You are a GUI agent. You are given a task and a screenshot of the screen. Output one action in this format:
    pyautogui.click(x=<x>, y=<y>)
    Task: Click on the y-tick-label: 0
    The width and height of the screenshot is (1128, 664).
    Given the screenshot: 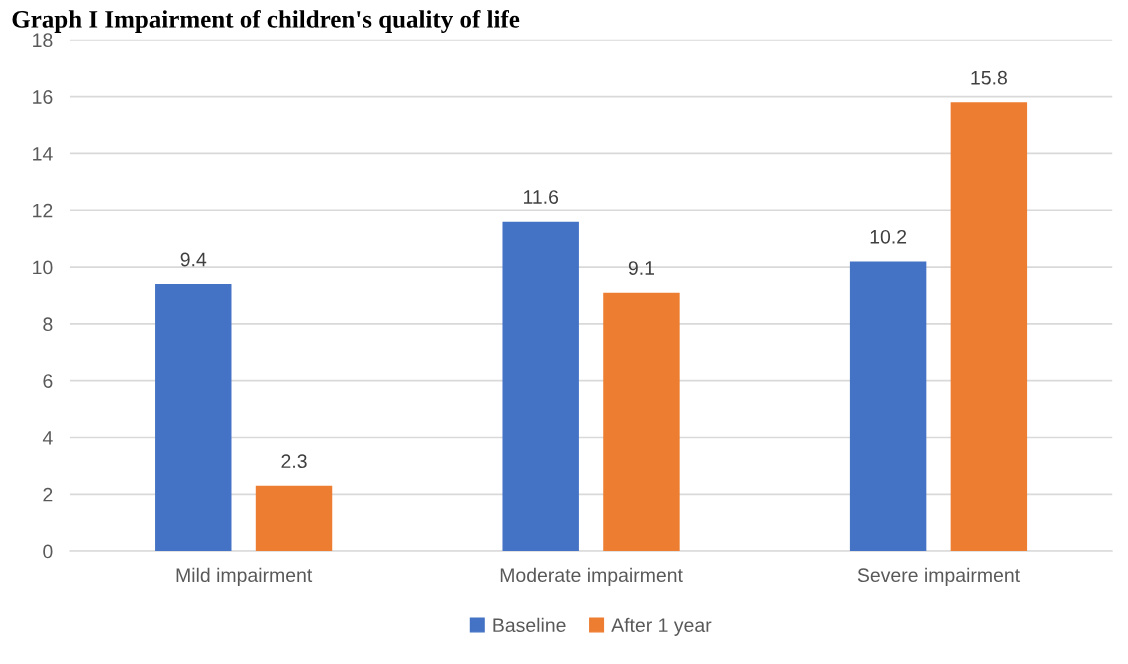 What is the action you would take?
    pyautogui.click(x=48, y=551)
    